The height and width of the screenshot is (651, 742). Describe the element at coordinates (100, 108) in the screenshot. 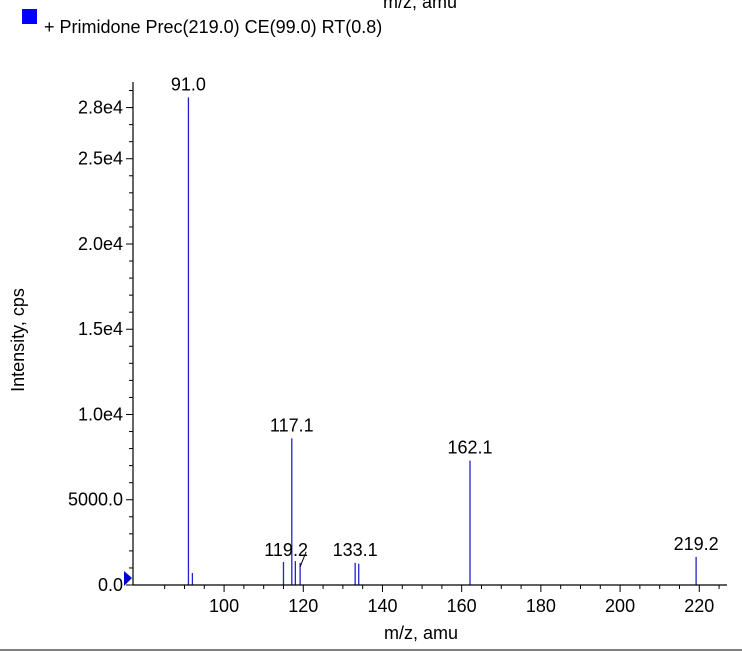

I see `y-tick-label: 2.8e4` at that location.